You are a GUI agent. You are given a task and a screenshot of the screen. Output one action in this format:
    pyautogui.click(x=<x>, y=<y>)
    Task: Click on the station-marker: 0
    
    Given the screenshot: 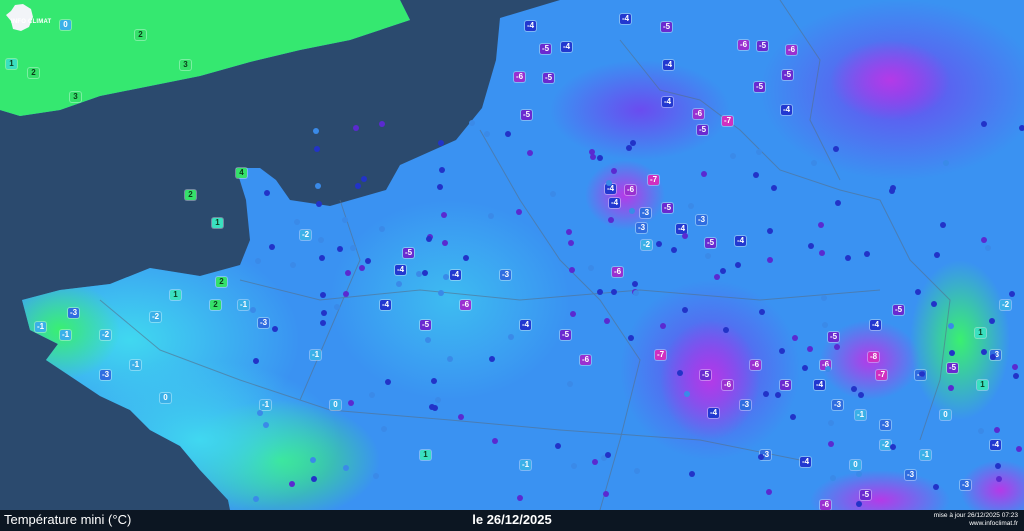 What is the action you would take?
    pyautogui.click(x=945, y=415)
    